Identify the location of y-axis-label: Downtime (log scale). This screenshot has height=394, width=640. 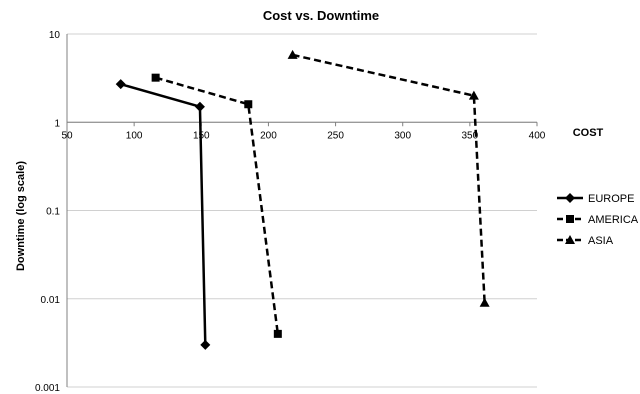
(21, 216).